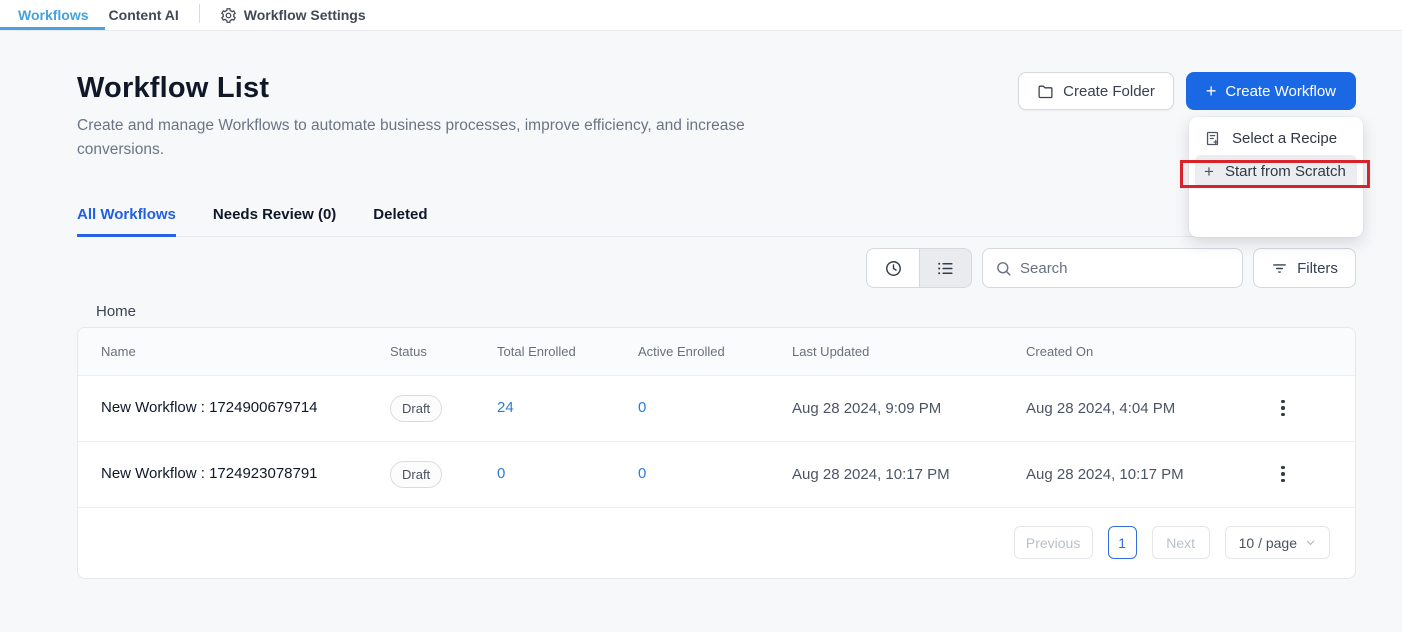 The image size is (1402, 632). Describe the element at coordinates (116, 311) in the screenshot. I see `breadcrumb: Home` at that location.